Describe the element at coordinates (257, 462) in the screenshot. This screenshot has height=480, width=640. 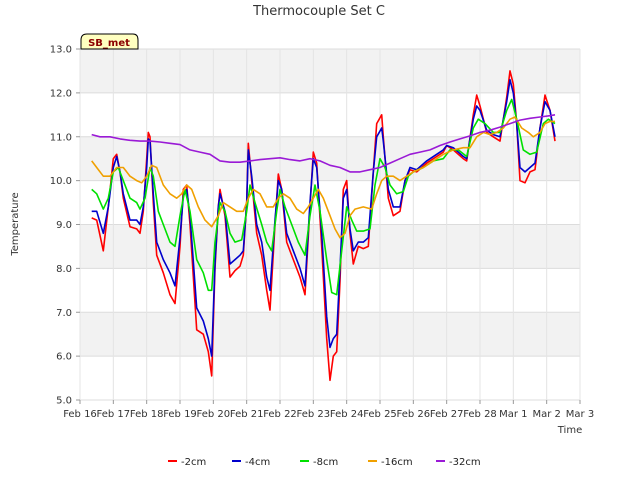
I see `legend-label: -4cm` at that location.